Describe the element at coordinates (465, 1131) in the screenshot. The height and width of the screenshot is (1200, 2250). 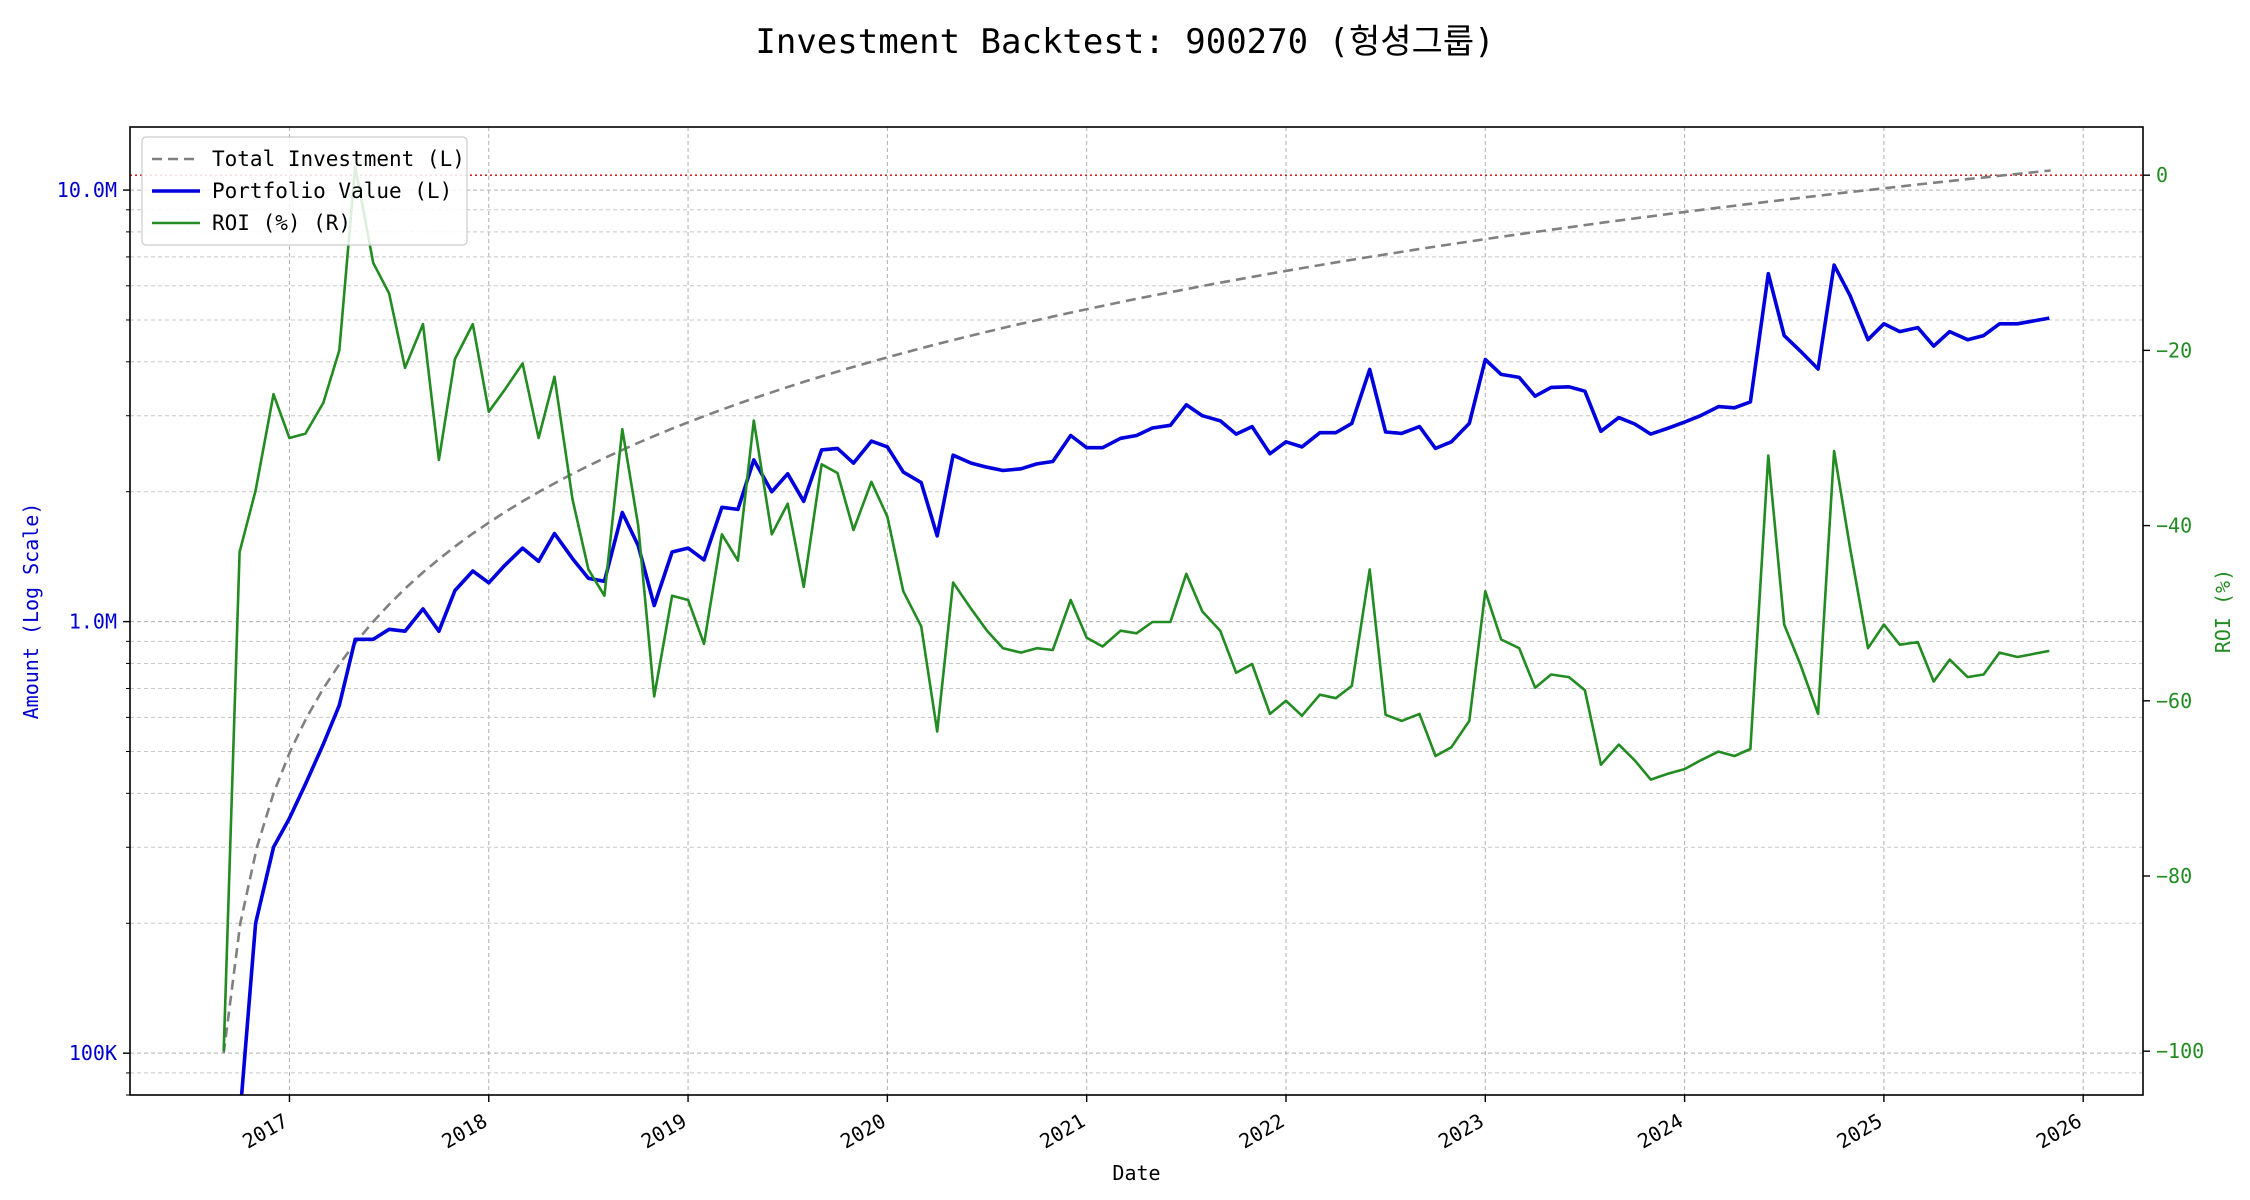
I see `x-tick-label: 2018` at that location.